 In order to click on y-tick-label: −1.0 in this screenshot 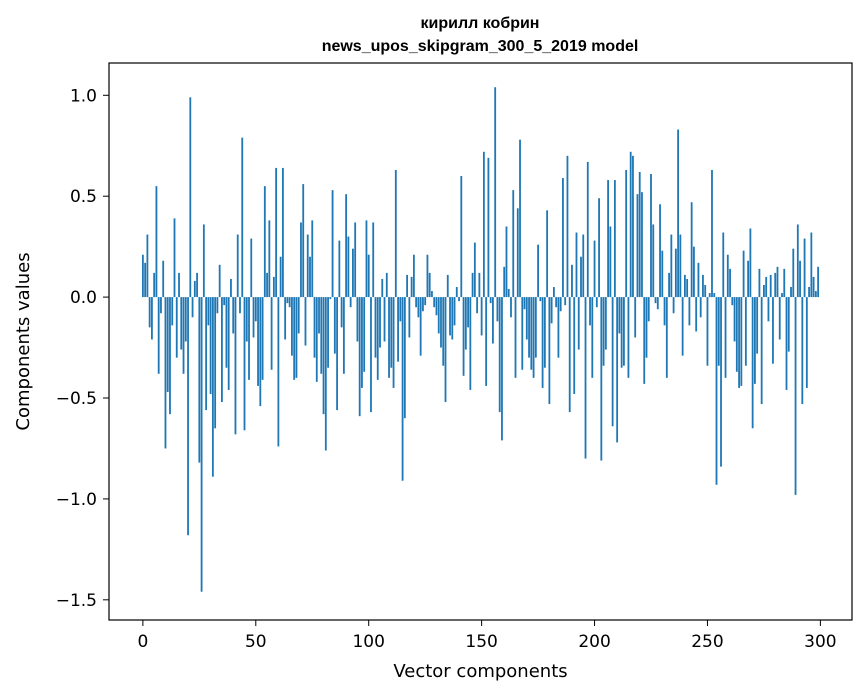, I will do `click(76, 500)`.